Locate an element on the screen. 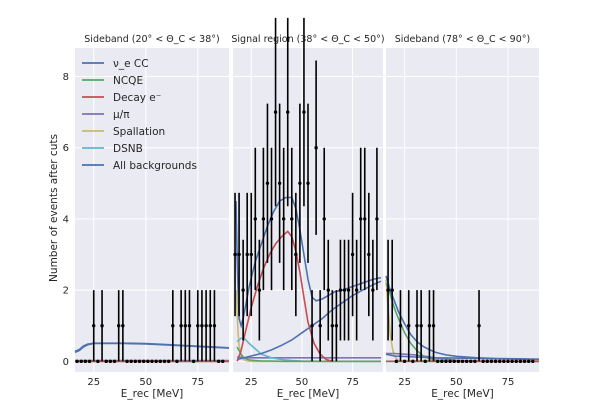 Image resolution: width=599 pixels, height=412 pixels. y-tick-label: 0 is located at coordinates (66, 362).